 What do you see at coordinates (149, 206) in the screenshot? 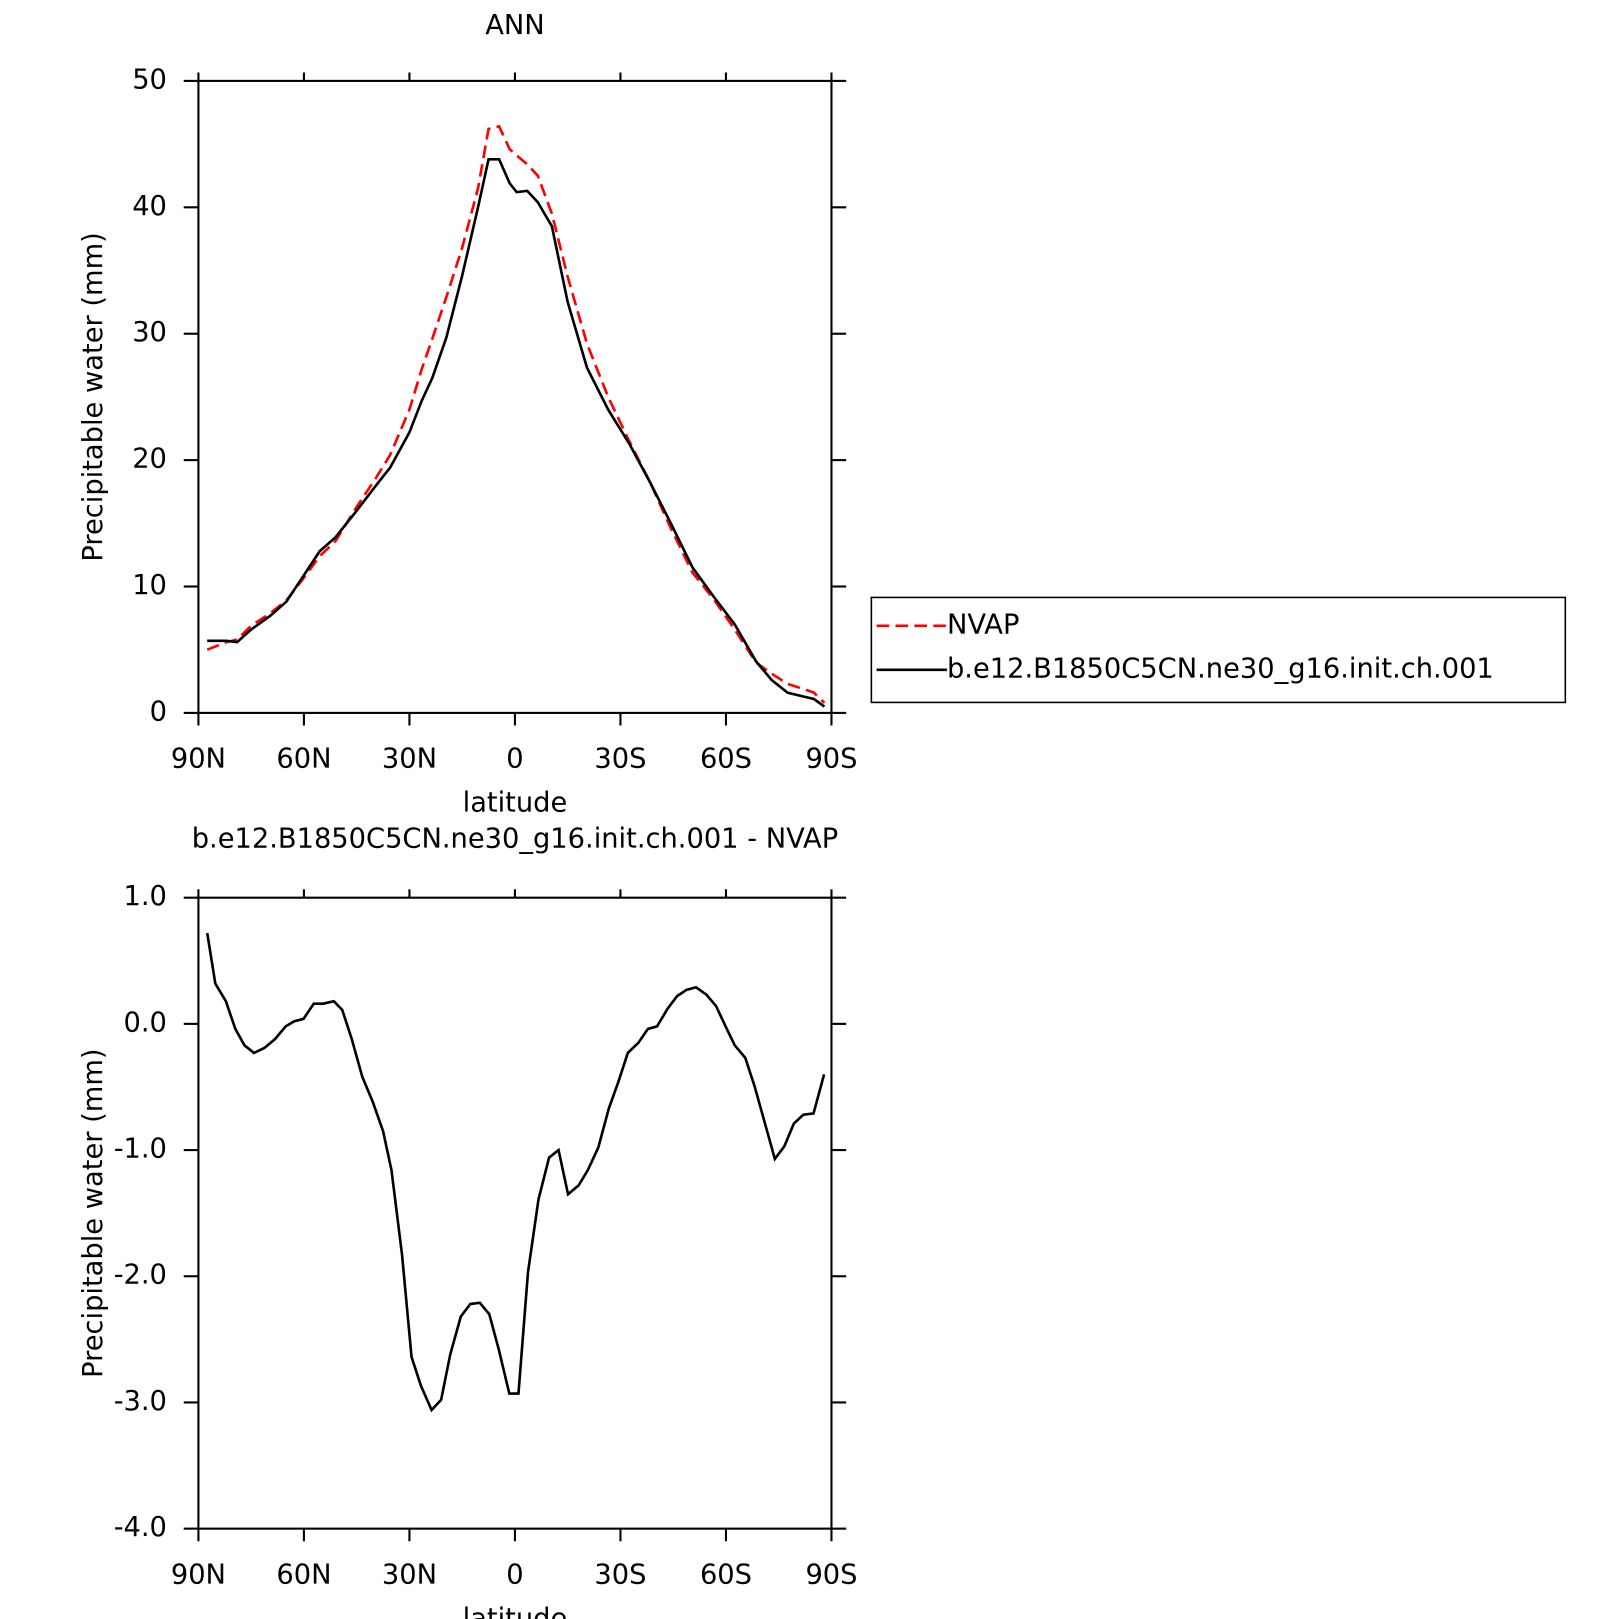
I see `y-tick-label: 40` at bounding box center [149, 206].